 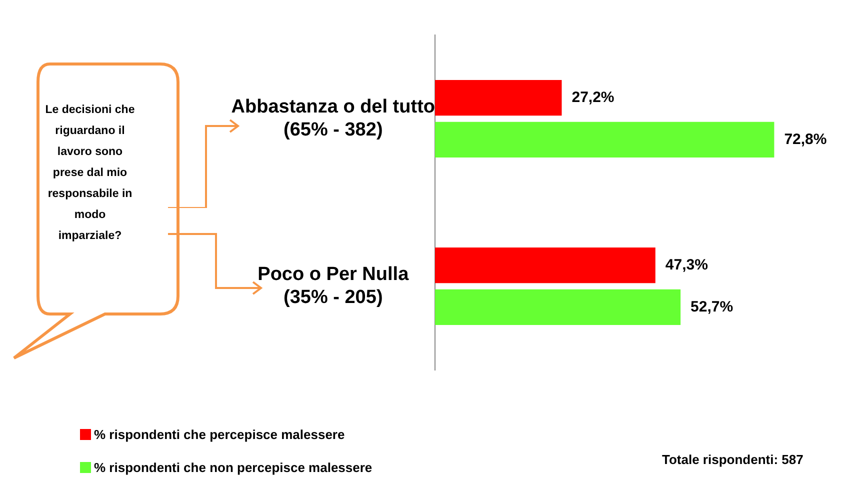 I want to click on data-label: 27,2%, so click(x=593, y=97).